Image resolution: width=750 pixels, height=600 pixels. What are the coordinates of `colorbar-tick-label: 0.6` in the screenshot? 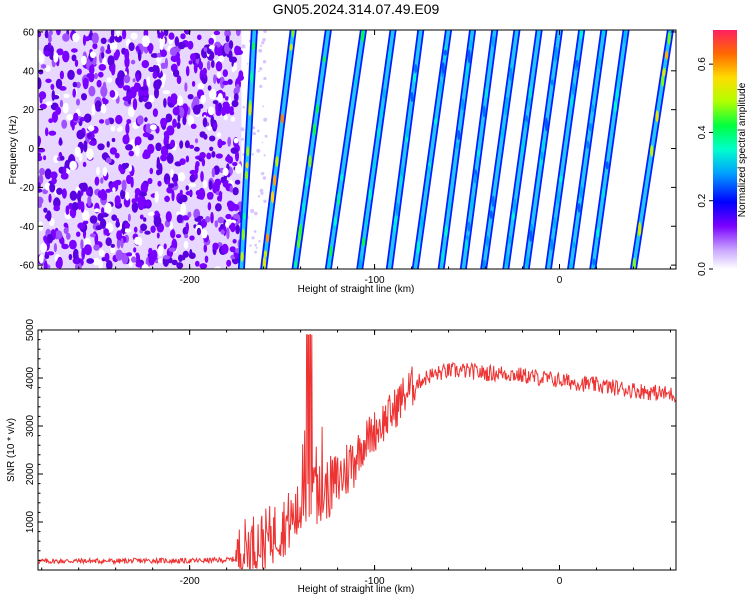 It's located at (702, 64).